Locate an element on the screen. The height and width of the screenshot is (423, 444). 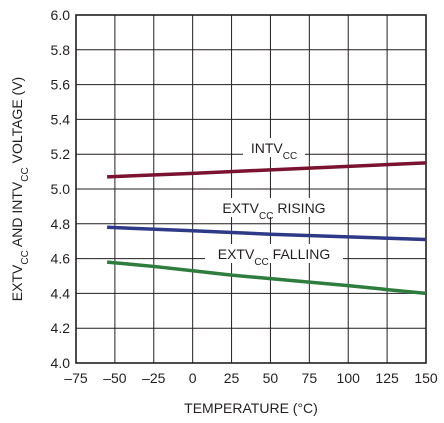
y-tick-label: 4.8 is located at coordinates (61, 224).